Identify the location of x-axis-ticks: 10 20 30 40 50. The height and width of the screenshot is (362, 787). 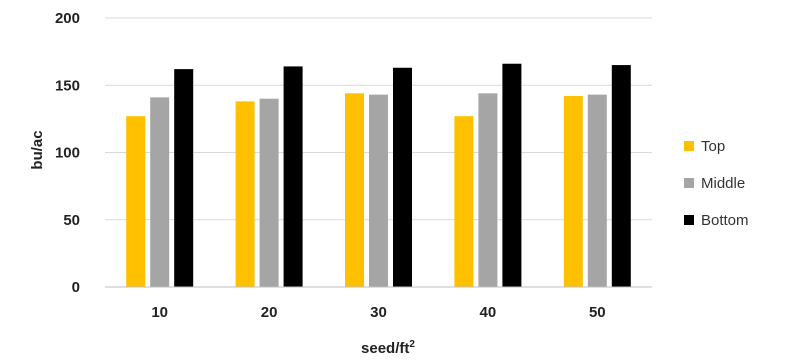
(378, 312).